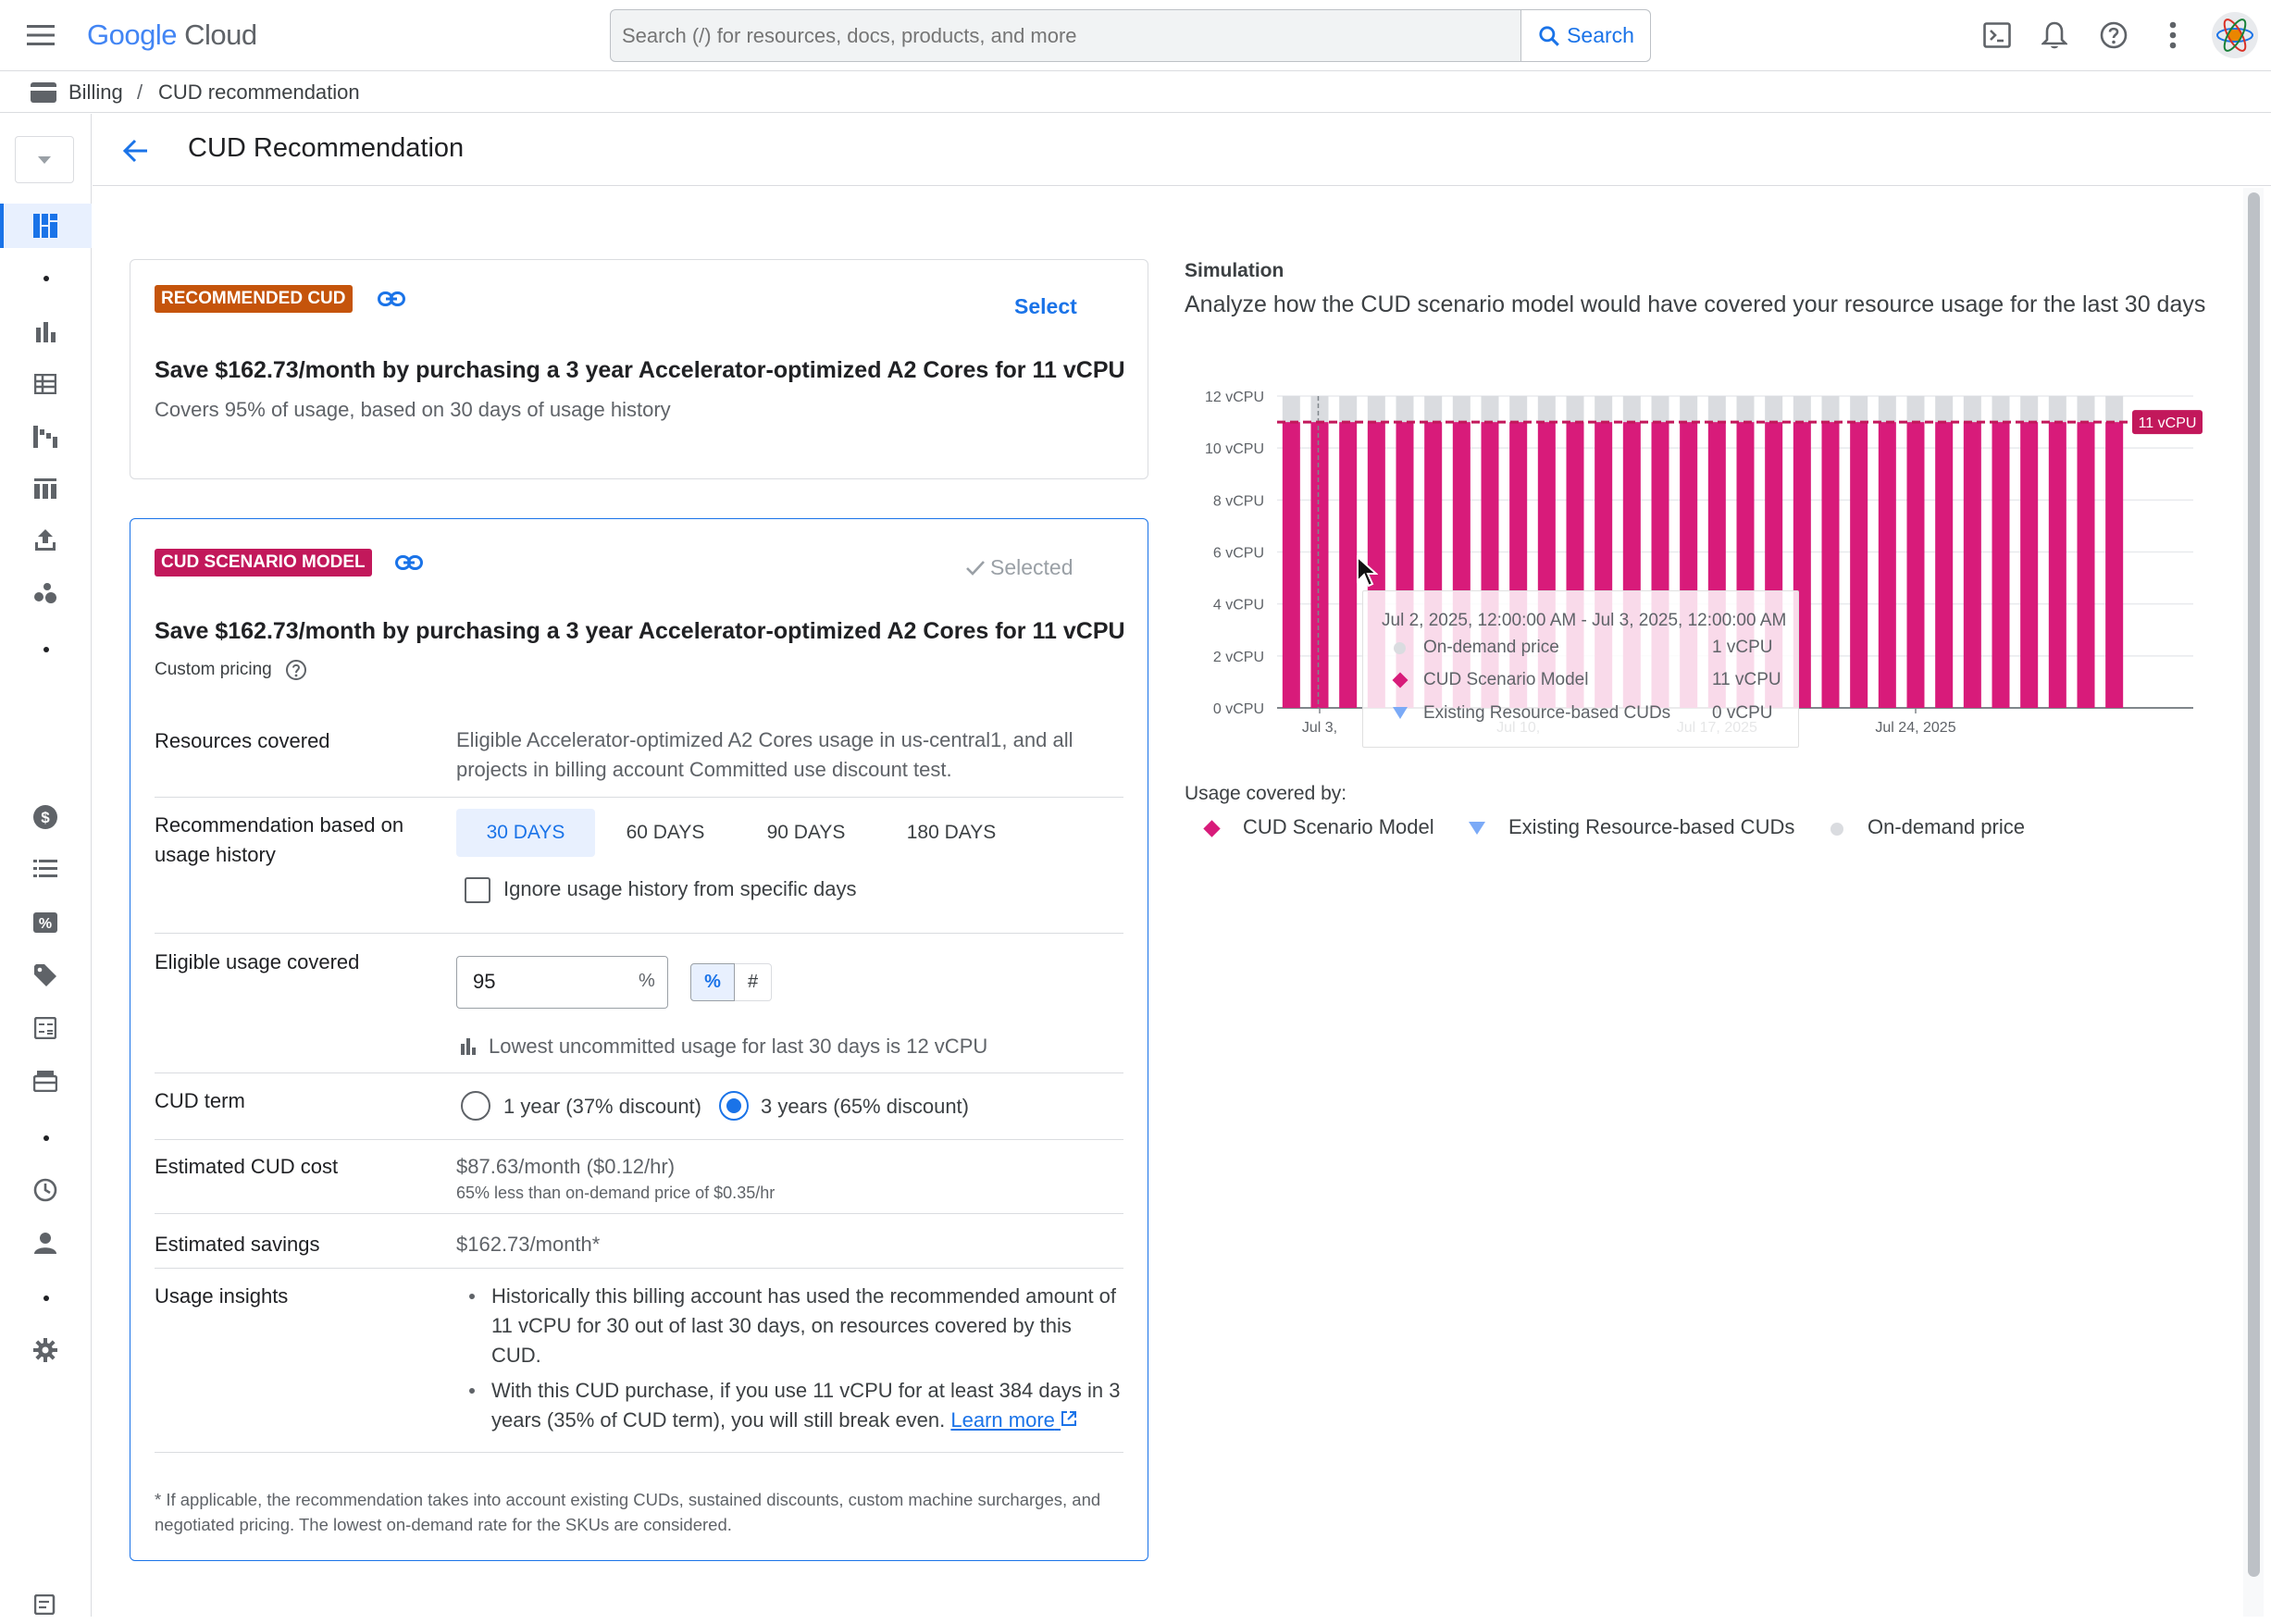 This screenshot has height=1624, width=2271. What do you see at coordinates (95, 92) in the screenshot?
I see `breadcrumb-billing: Billing` at bounding box center [95, 92].